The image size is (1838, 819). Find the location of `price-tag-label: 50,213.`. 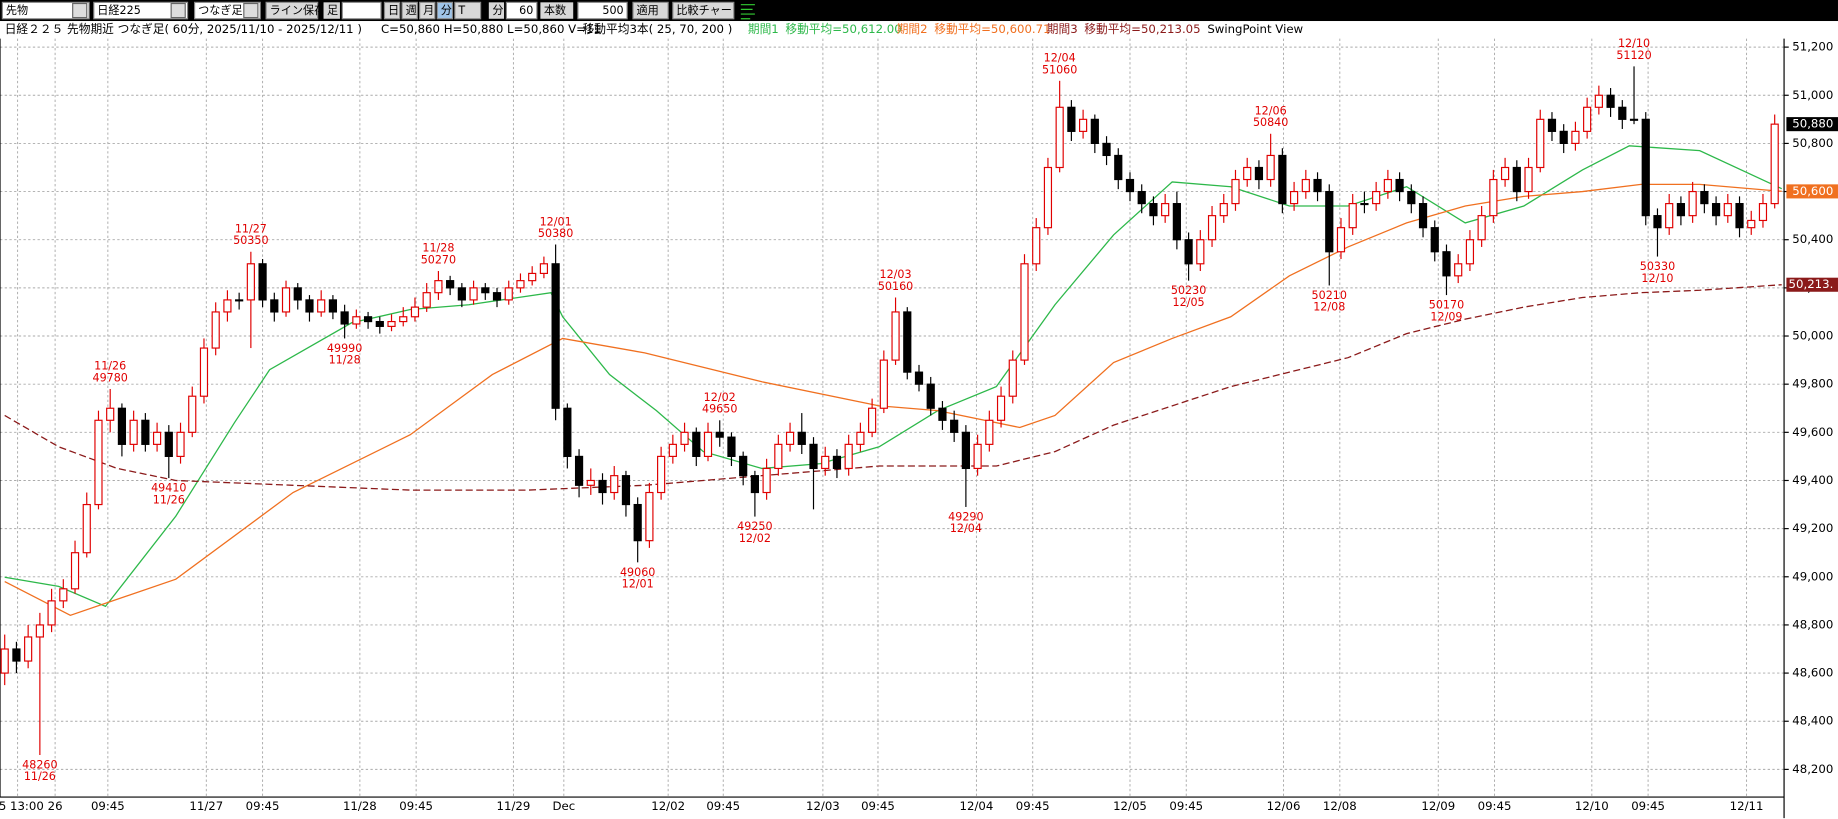

price-tag-label: 50,213. is located at coordinates (1811, 284).